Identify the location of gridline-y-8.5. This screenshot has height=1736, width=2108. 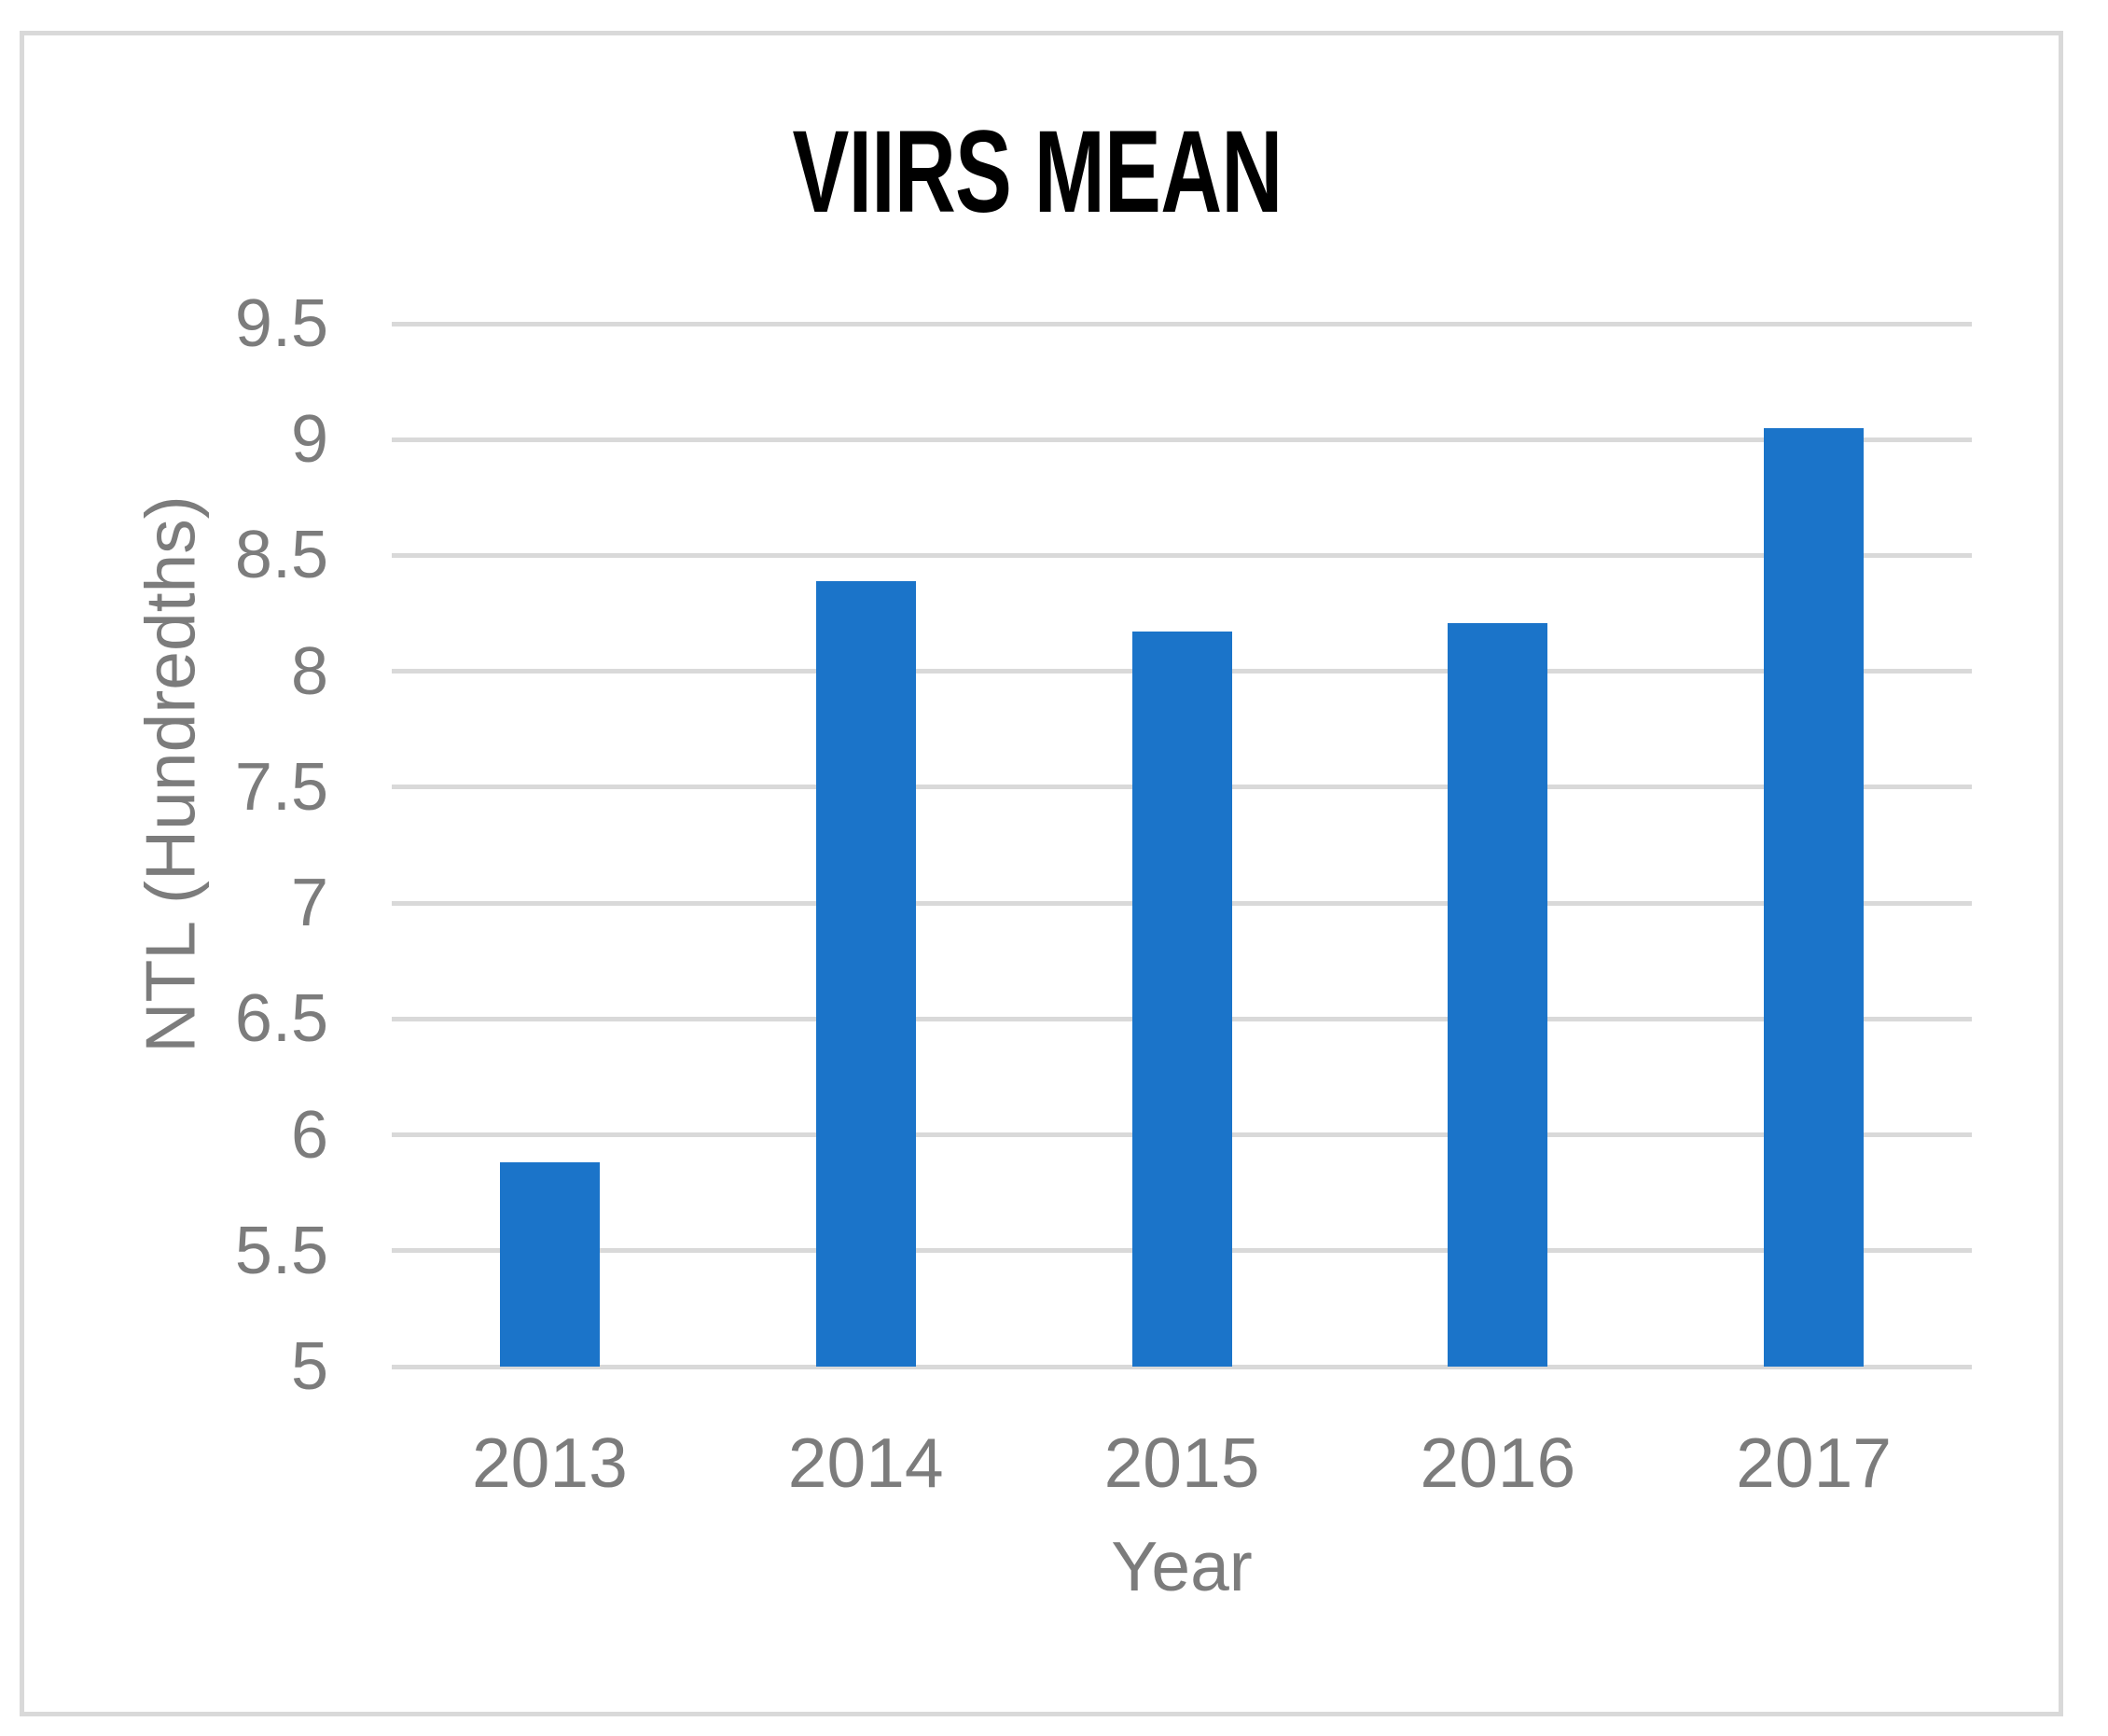
(1182, 555).